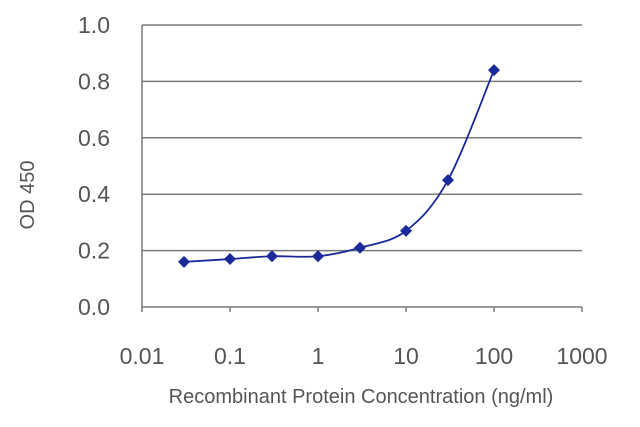 The image size is (640, 427). Describe the element at coordinates (406, 356) in the screenshot. I see `x-tick-label: 10` at that location.